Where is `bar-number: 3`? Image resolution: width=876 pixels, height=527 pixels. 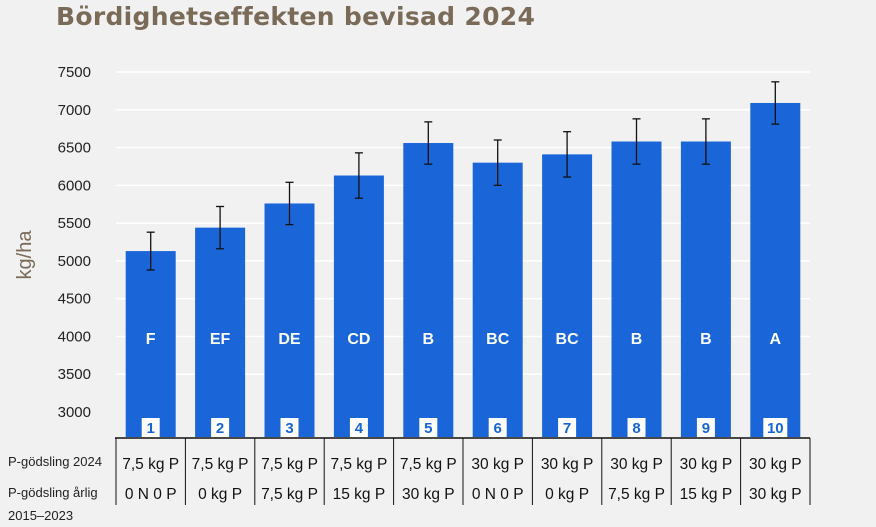
bar-number: 3 is located at coordinates (289, 428).